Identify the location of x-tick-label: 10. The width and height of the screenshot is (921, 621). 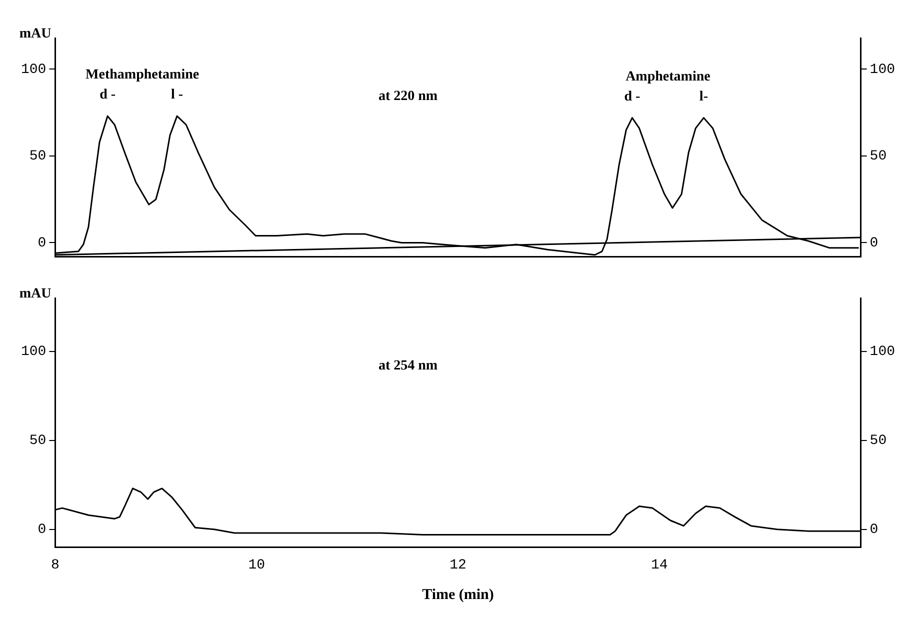
(257, 565).